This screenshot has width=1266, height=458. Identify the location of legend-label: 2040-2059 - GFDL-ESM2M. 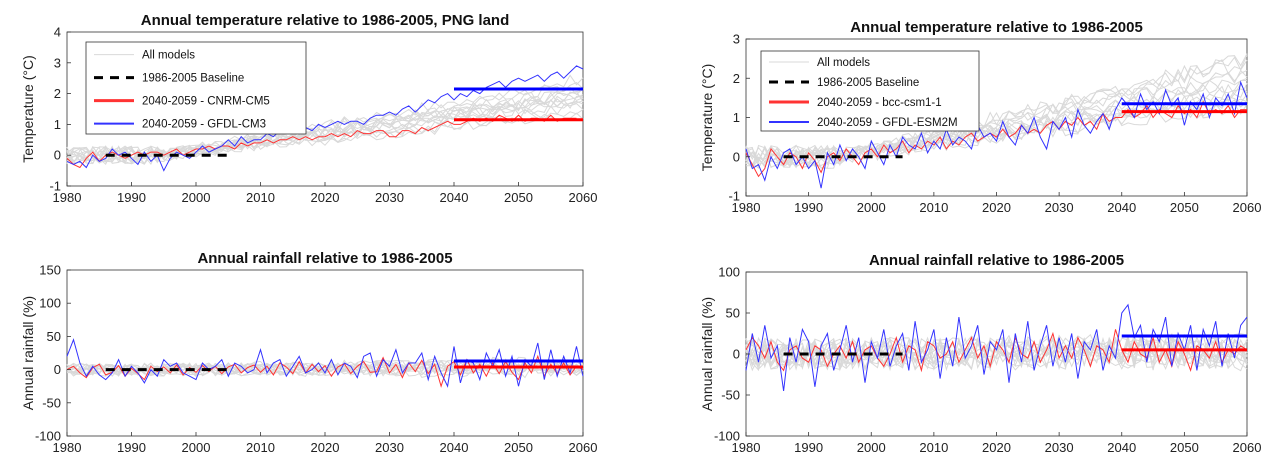
(887, 123).